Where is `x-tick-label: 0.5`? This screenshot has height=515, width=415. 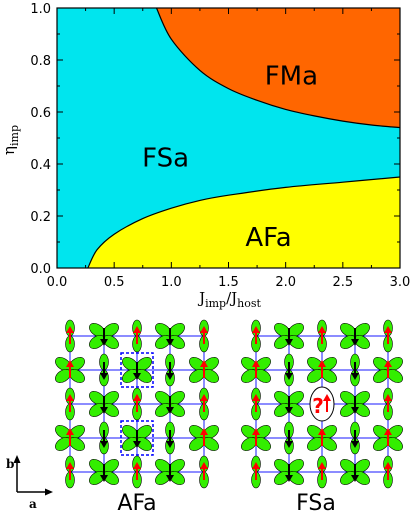 x-tick-label: 0.5 is located at coordinates (114, 282).